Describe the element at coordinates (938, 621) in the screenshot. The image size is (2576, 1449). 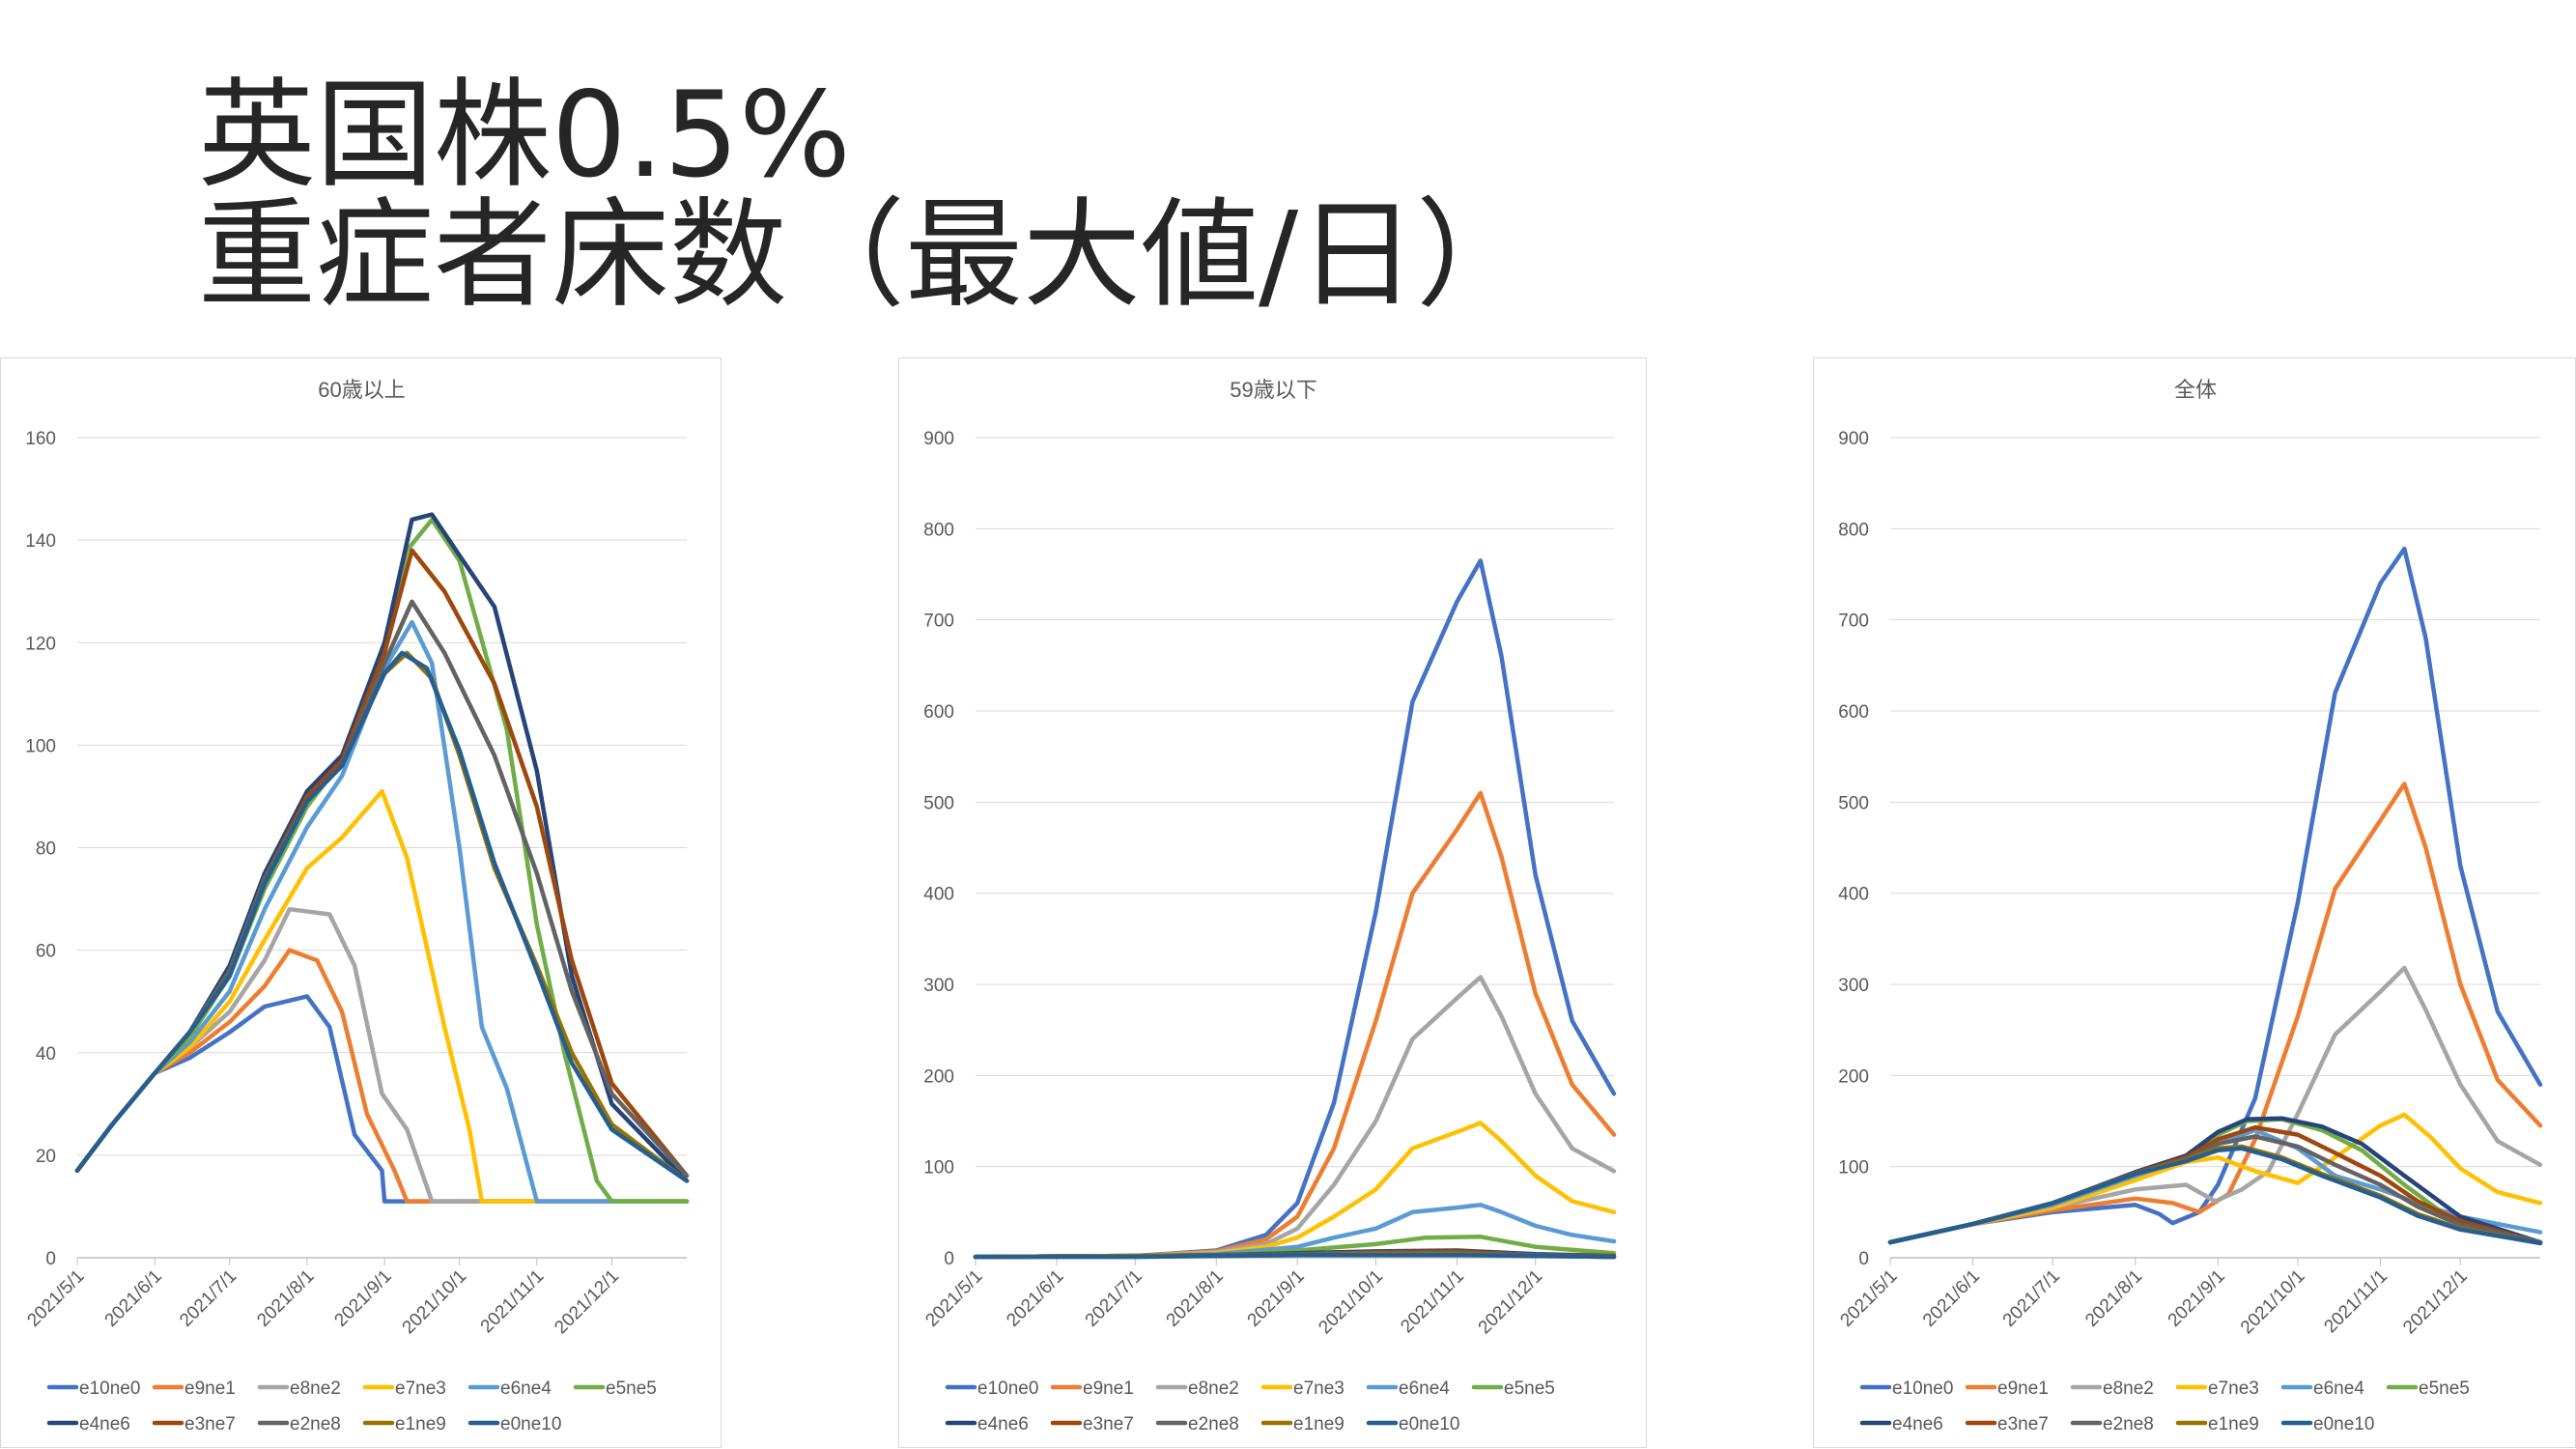
I see `y-tick-label: 700` at that location.